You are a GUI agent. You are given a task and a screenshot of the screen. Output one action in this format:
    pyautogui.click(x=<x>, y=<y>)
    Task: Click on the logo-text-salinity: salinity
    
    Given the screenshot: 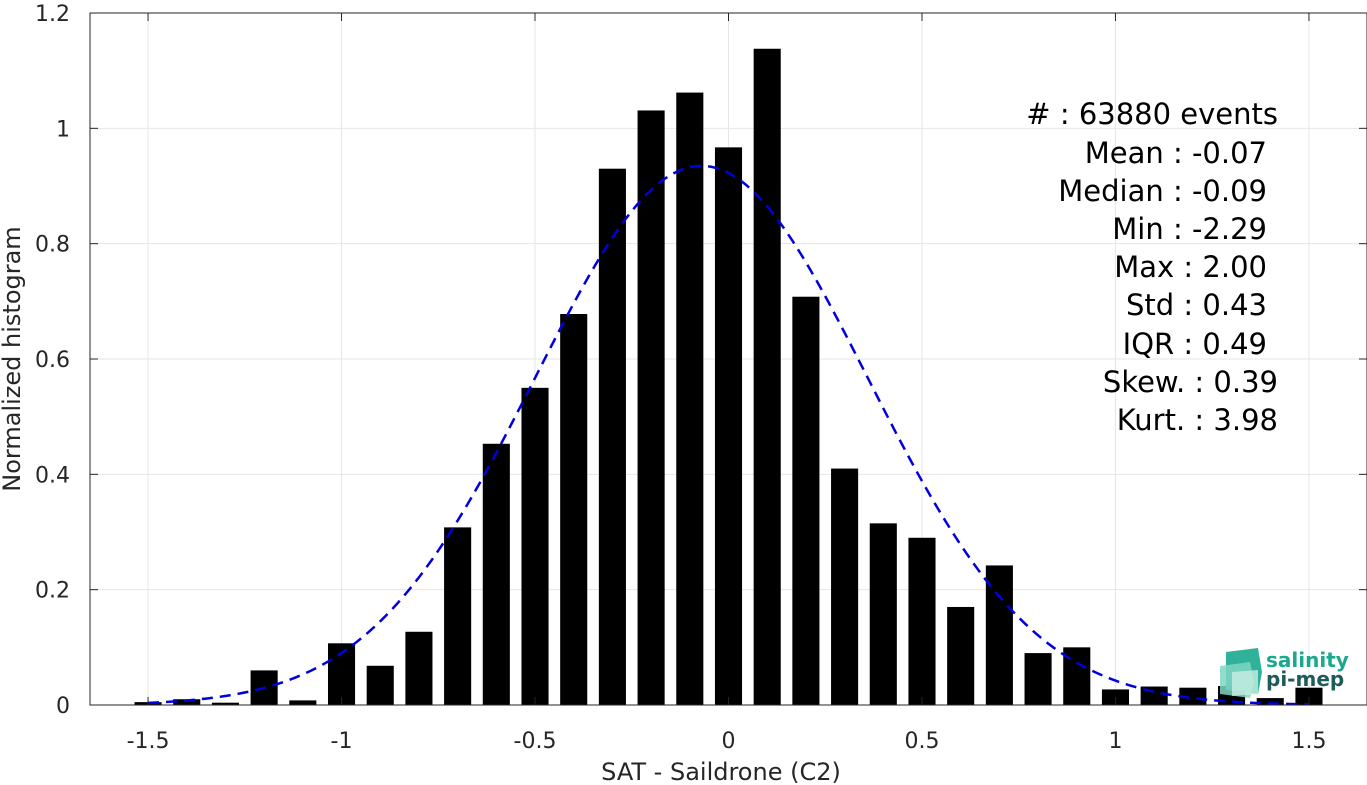 What is the action you would take?
    pyautogui.click(x=1307, y=660)
    